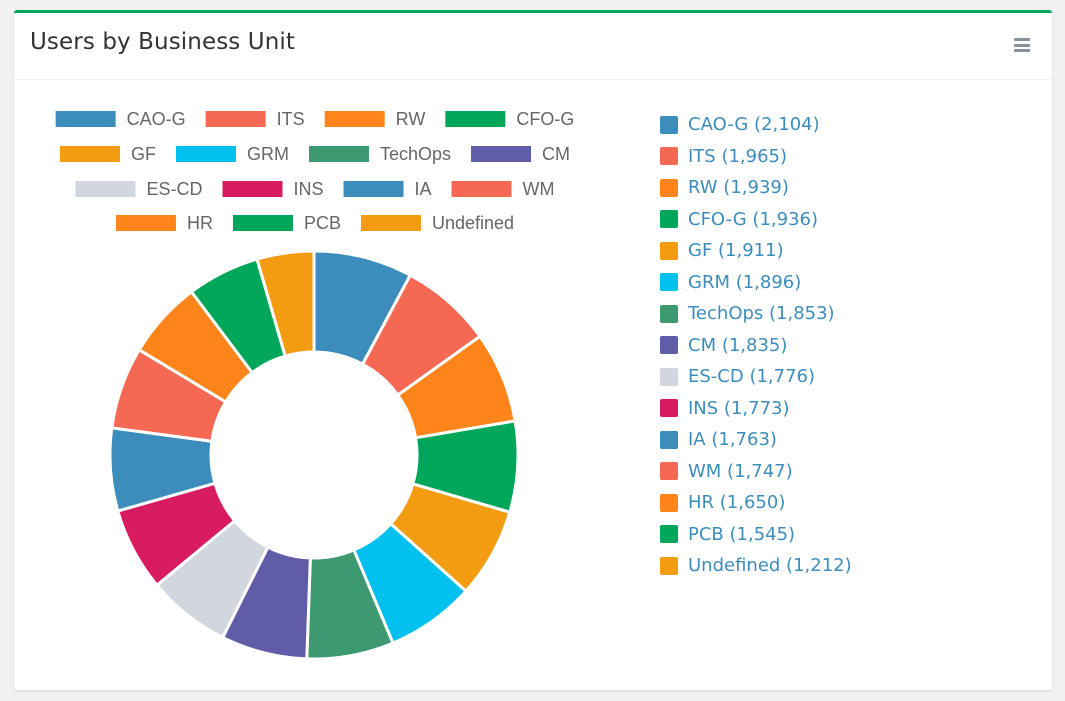 The height and width of the screenshot is (701, 1065). I want to click on legend-label: CM, so click(556, 154).